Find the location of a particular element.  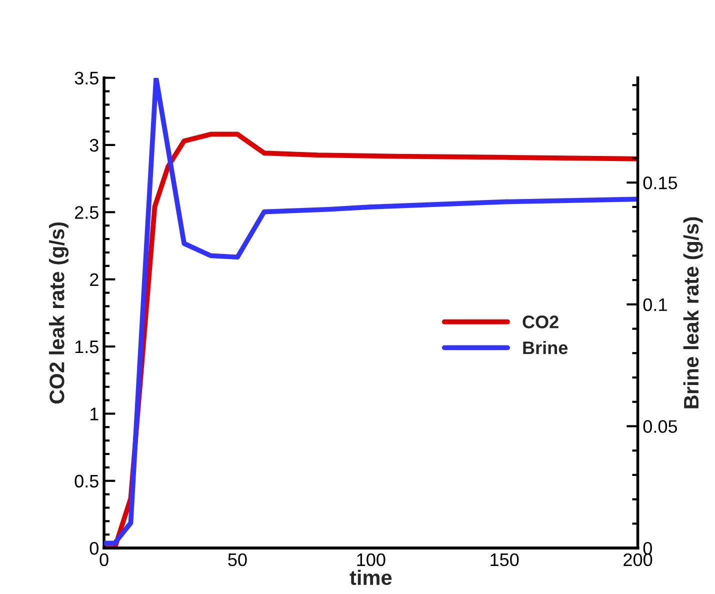

x-tick-label: 200 is located at coordinates (638, 559).